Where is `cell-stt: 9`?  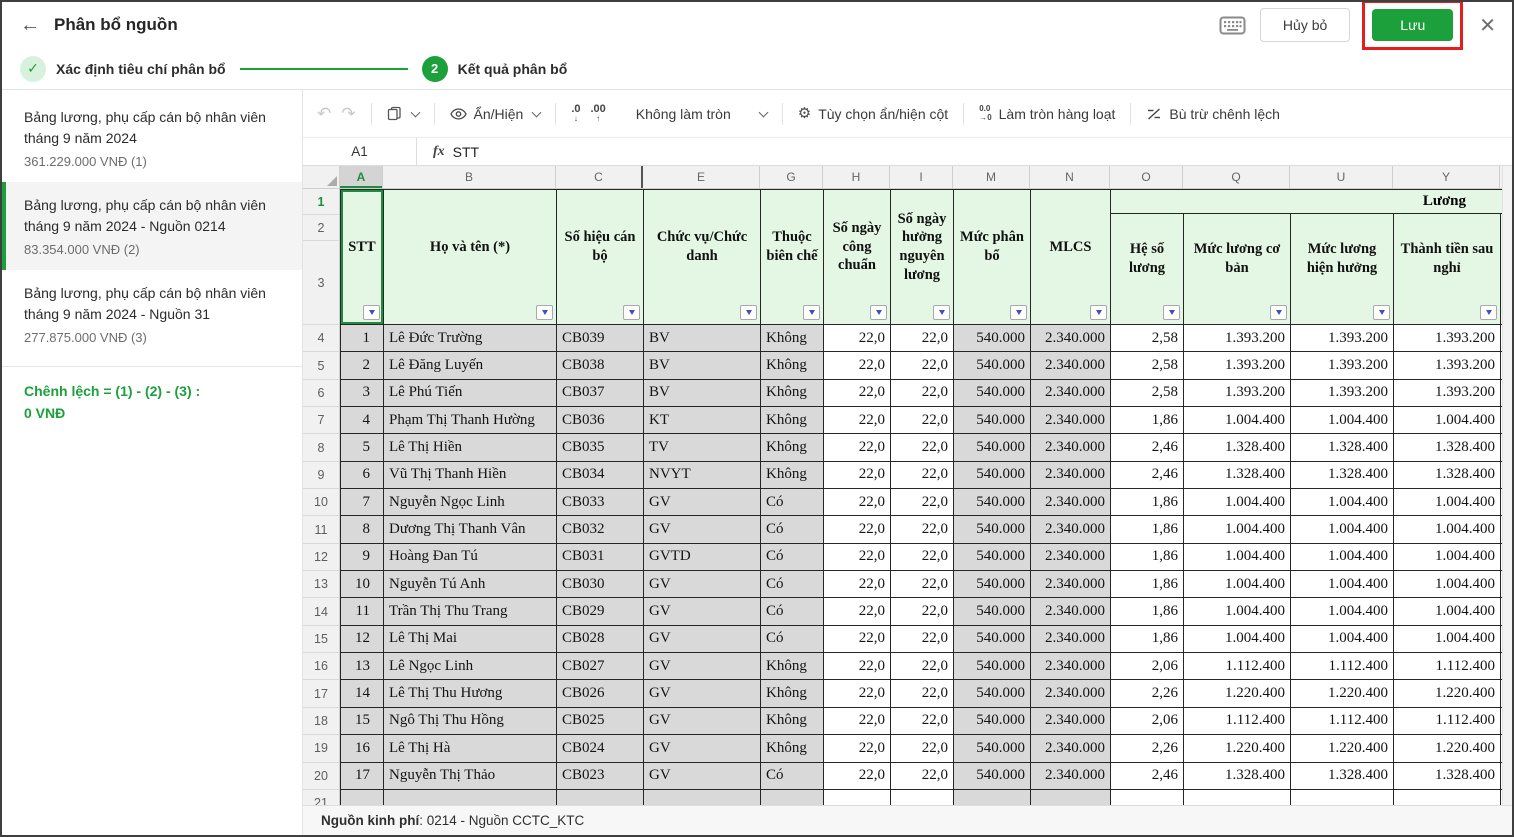 cell-stt: 9 is located at coordinates (362, 557).